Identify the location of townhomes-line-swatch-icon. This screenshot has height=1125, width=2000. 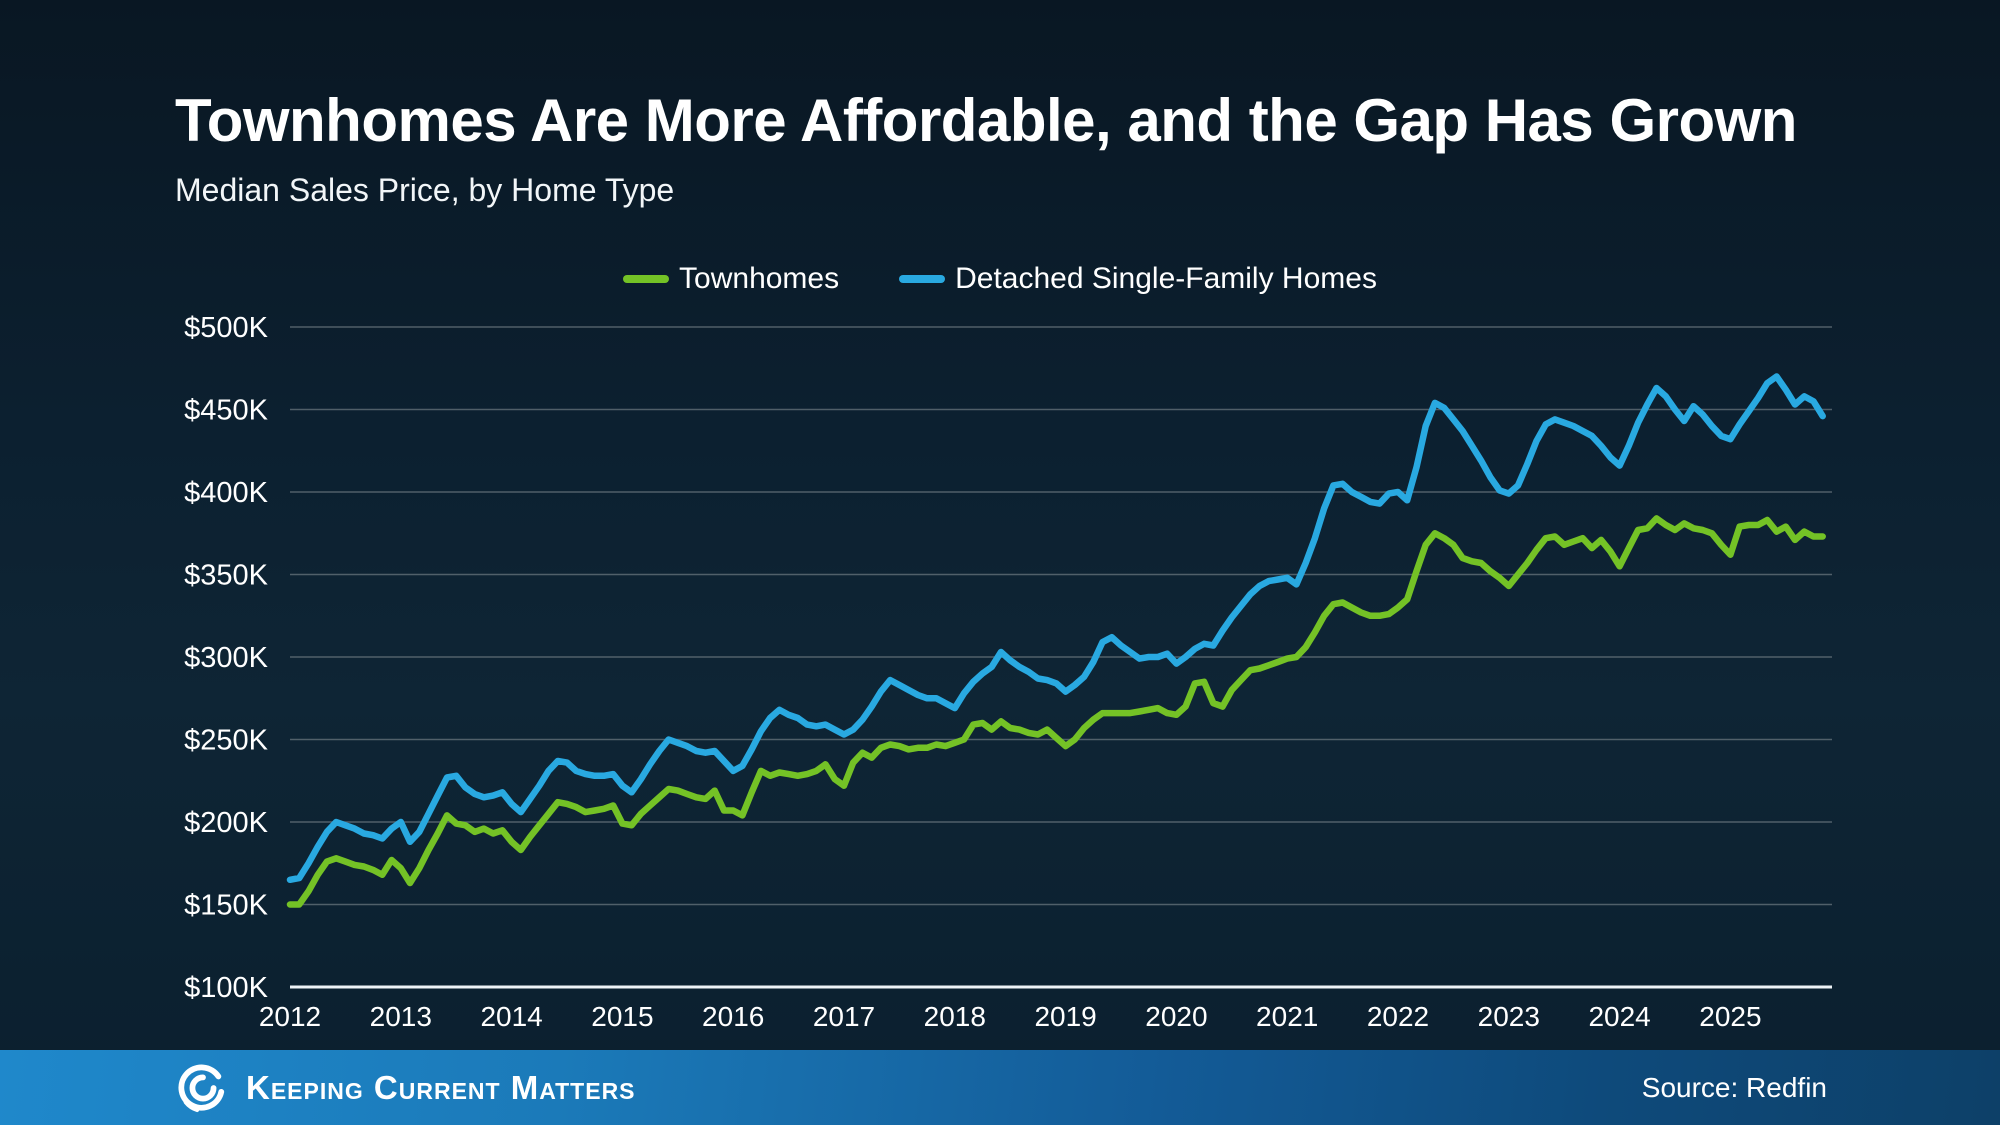
(646, 279).